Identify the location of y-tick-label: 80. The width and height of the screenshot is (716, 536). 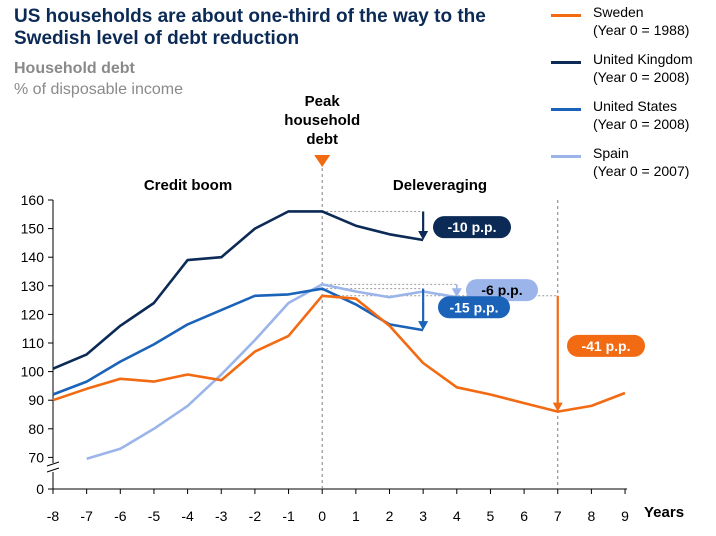
(36, 429).